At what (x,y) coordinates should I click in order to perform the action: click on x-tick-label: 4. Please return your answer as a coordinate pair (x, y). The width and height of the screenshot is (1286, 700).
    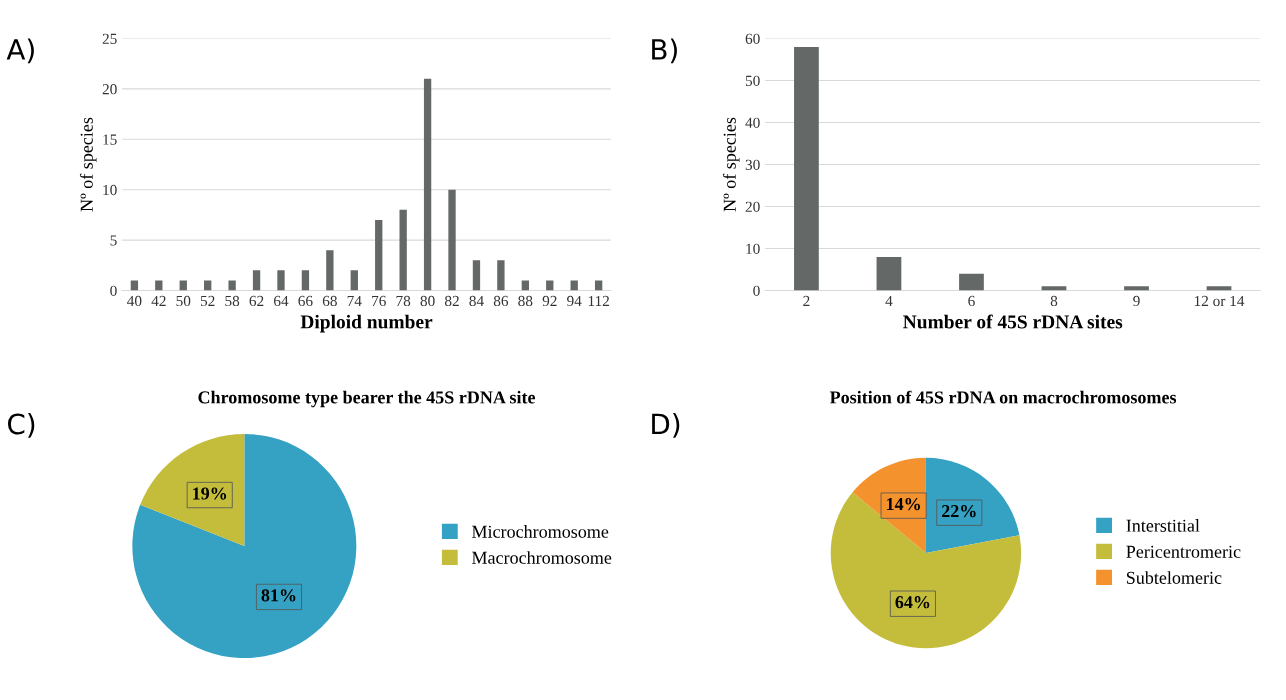
    Looking at the image, I should click on (889, 300).